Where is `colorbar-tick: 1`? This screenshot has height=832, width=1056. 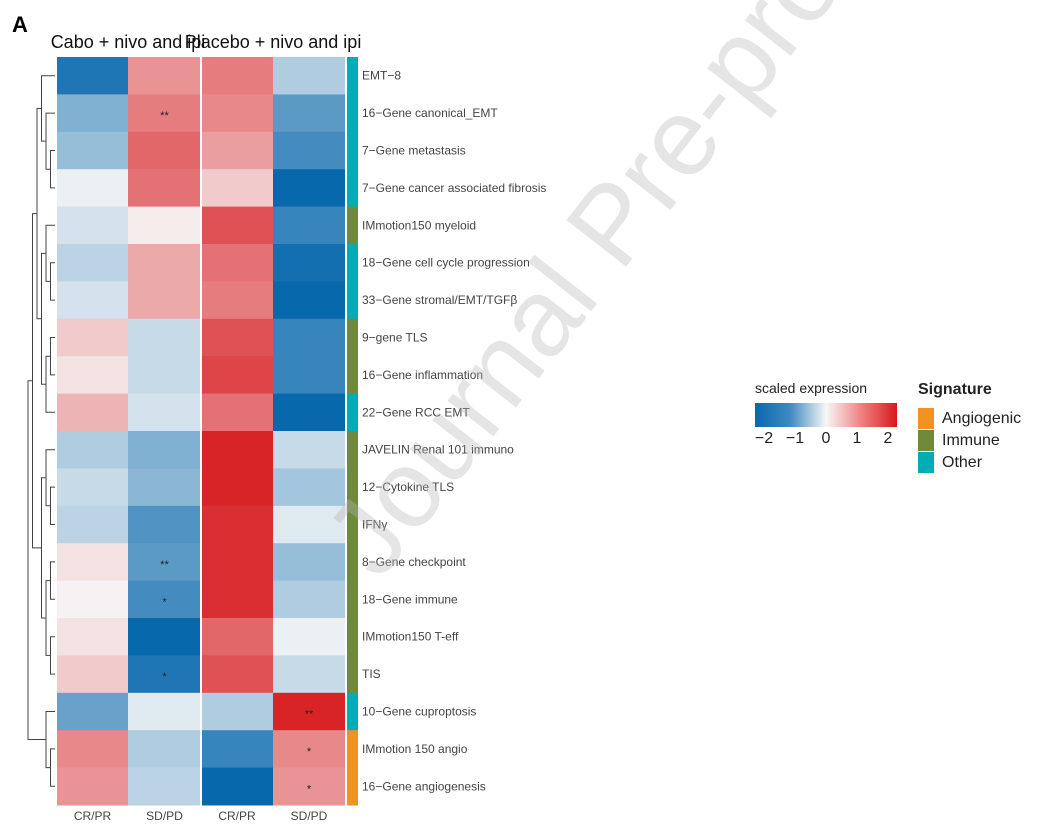 colorbar-tick: 1 is located at coordinates (857, 438).